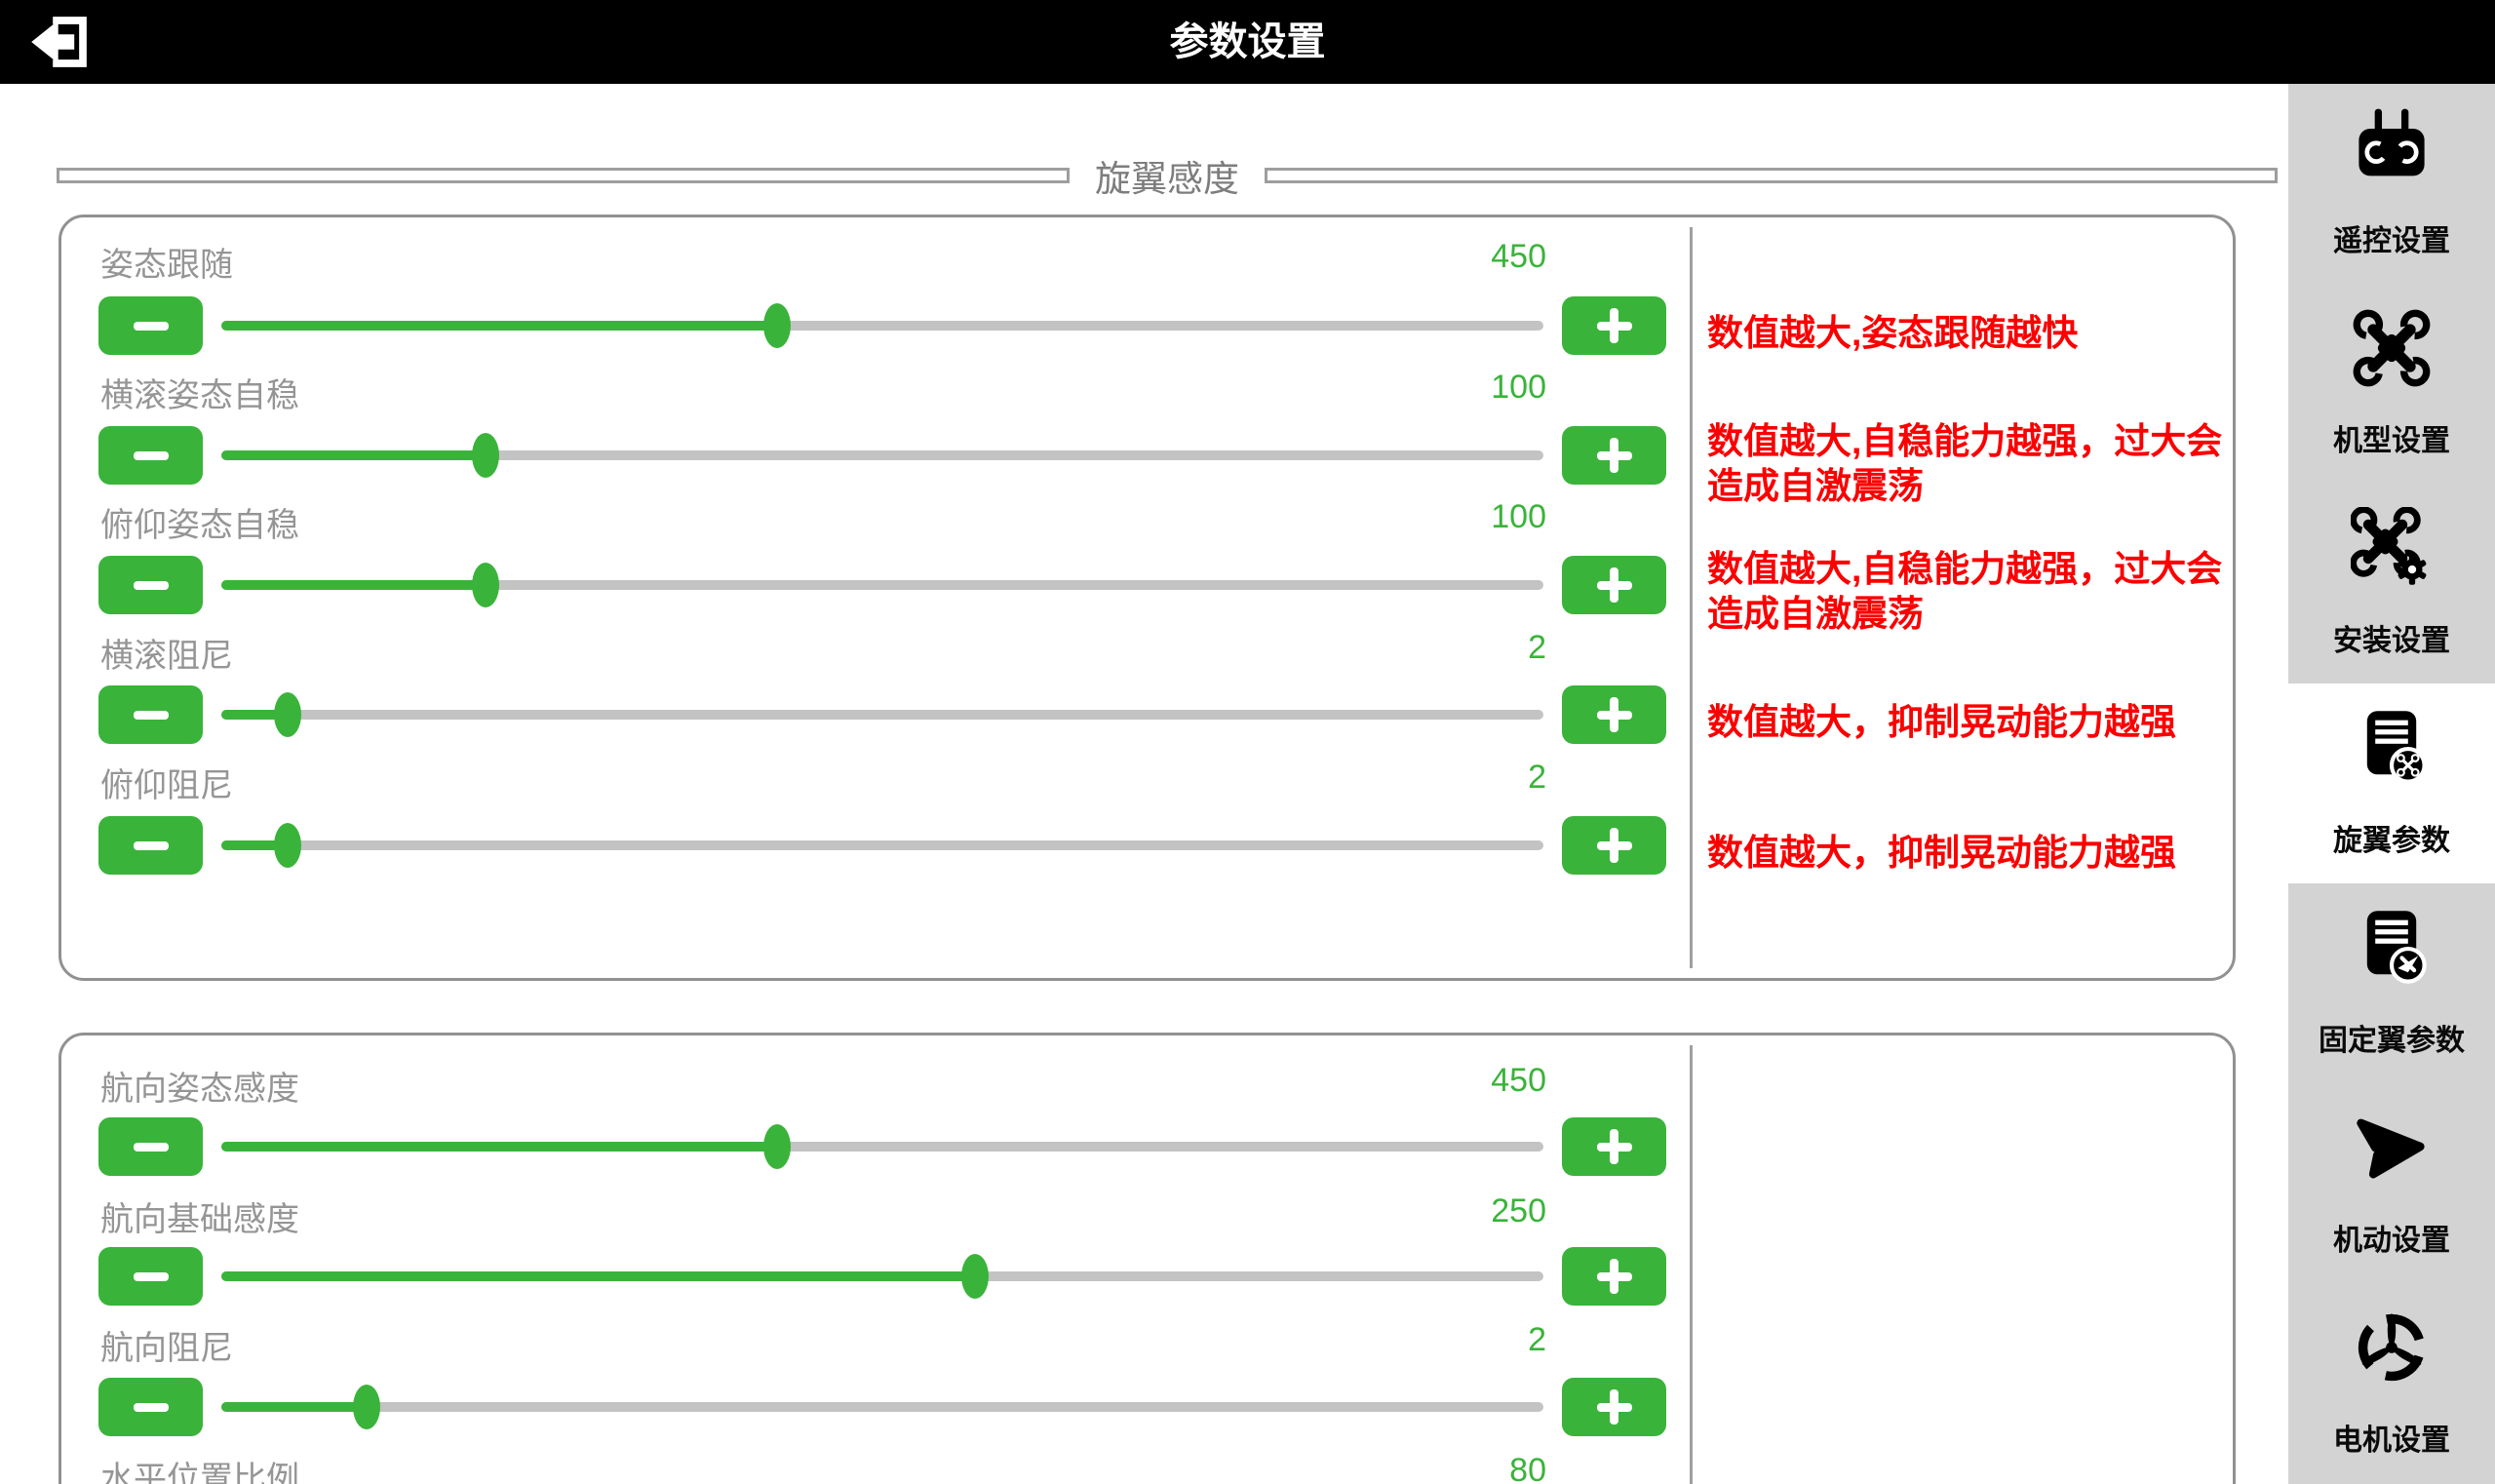 The image size is (2495, 1484). I want to click on section-title: 旋翼感度, so click(1167, 179).